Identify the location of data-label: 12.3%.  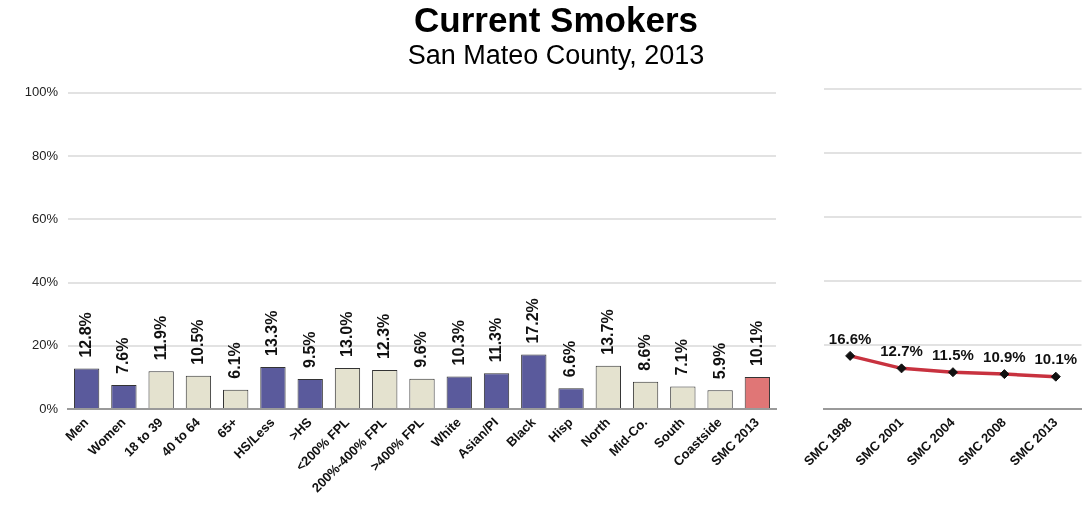
(384, 336).